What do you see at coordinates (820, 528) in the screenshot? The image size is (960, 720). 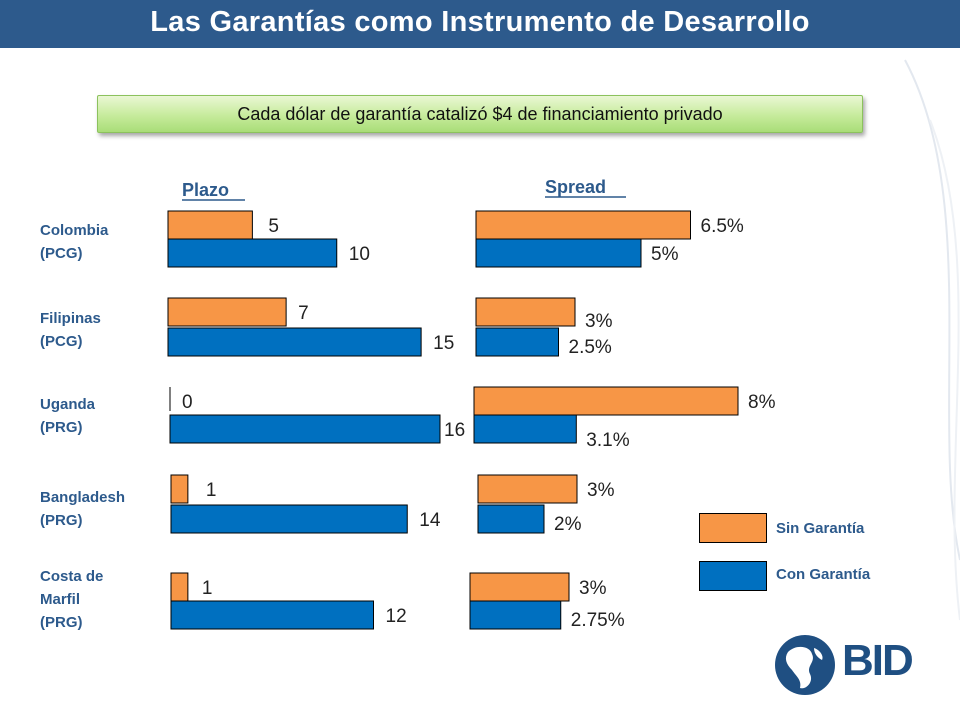 I see `legend-label-sin-garantia: Sin Garantía` at bounding box center [820, 528].